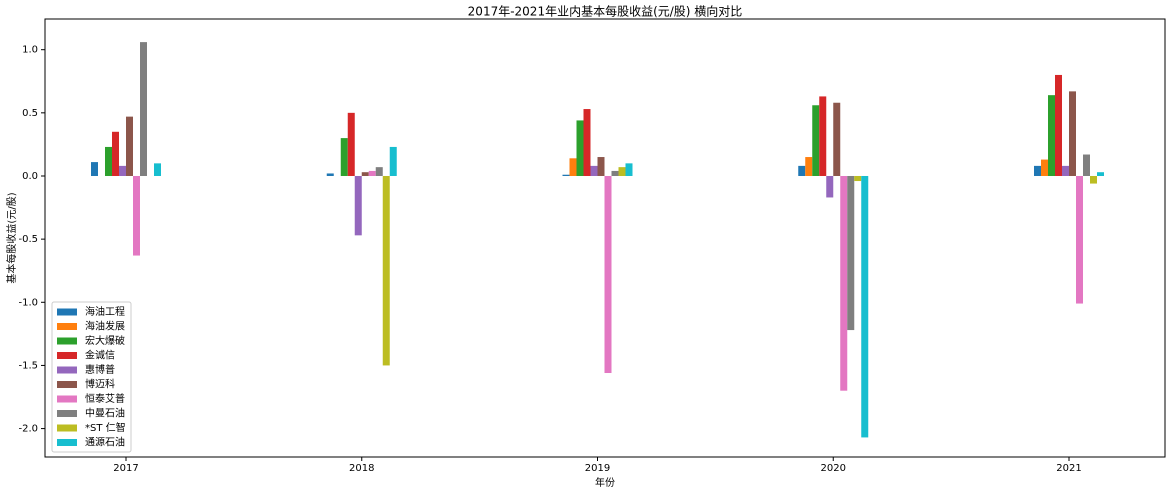  I want to click on chart-title: 2017年-2021年业内基本每股收益(元/股) 横向对比, so click(605, 11).